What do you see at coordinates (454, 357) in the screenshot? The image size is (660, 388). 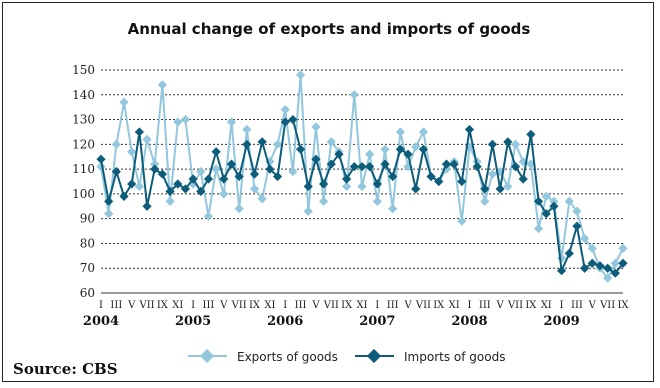 I see `legend-label-imports: Imports of goods` at bounding box center [454, 357].